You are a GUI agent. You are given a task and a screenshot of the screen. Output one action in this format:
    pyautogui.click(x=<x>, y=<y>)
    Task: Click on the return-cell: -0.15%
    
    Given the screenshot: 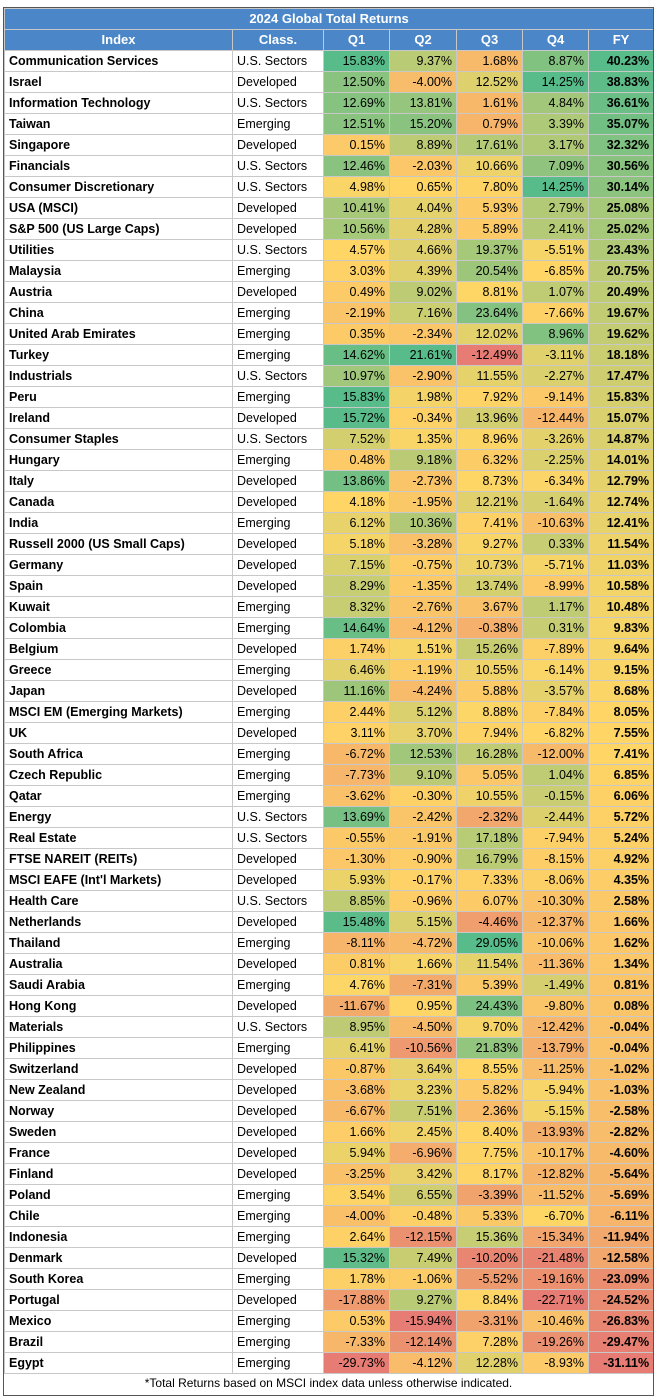 What is the action you would take?
    pyautogui.click(x=555, y=796)
    